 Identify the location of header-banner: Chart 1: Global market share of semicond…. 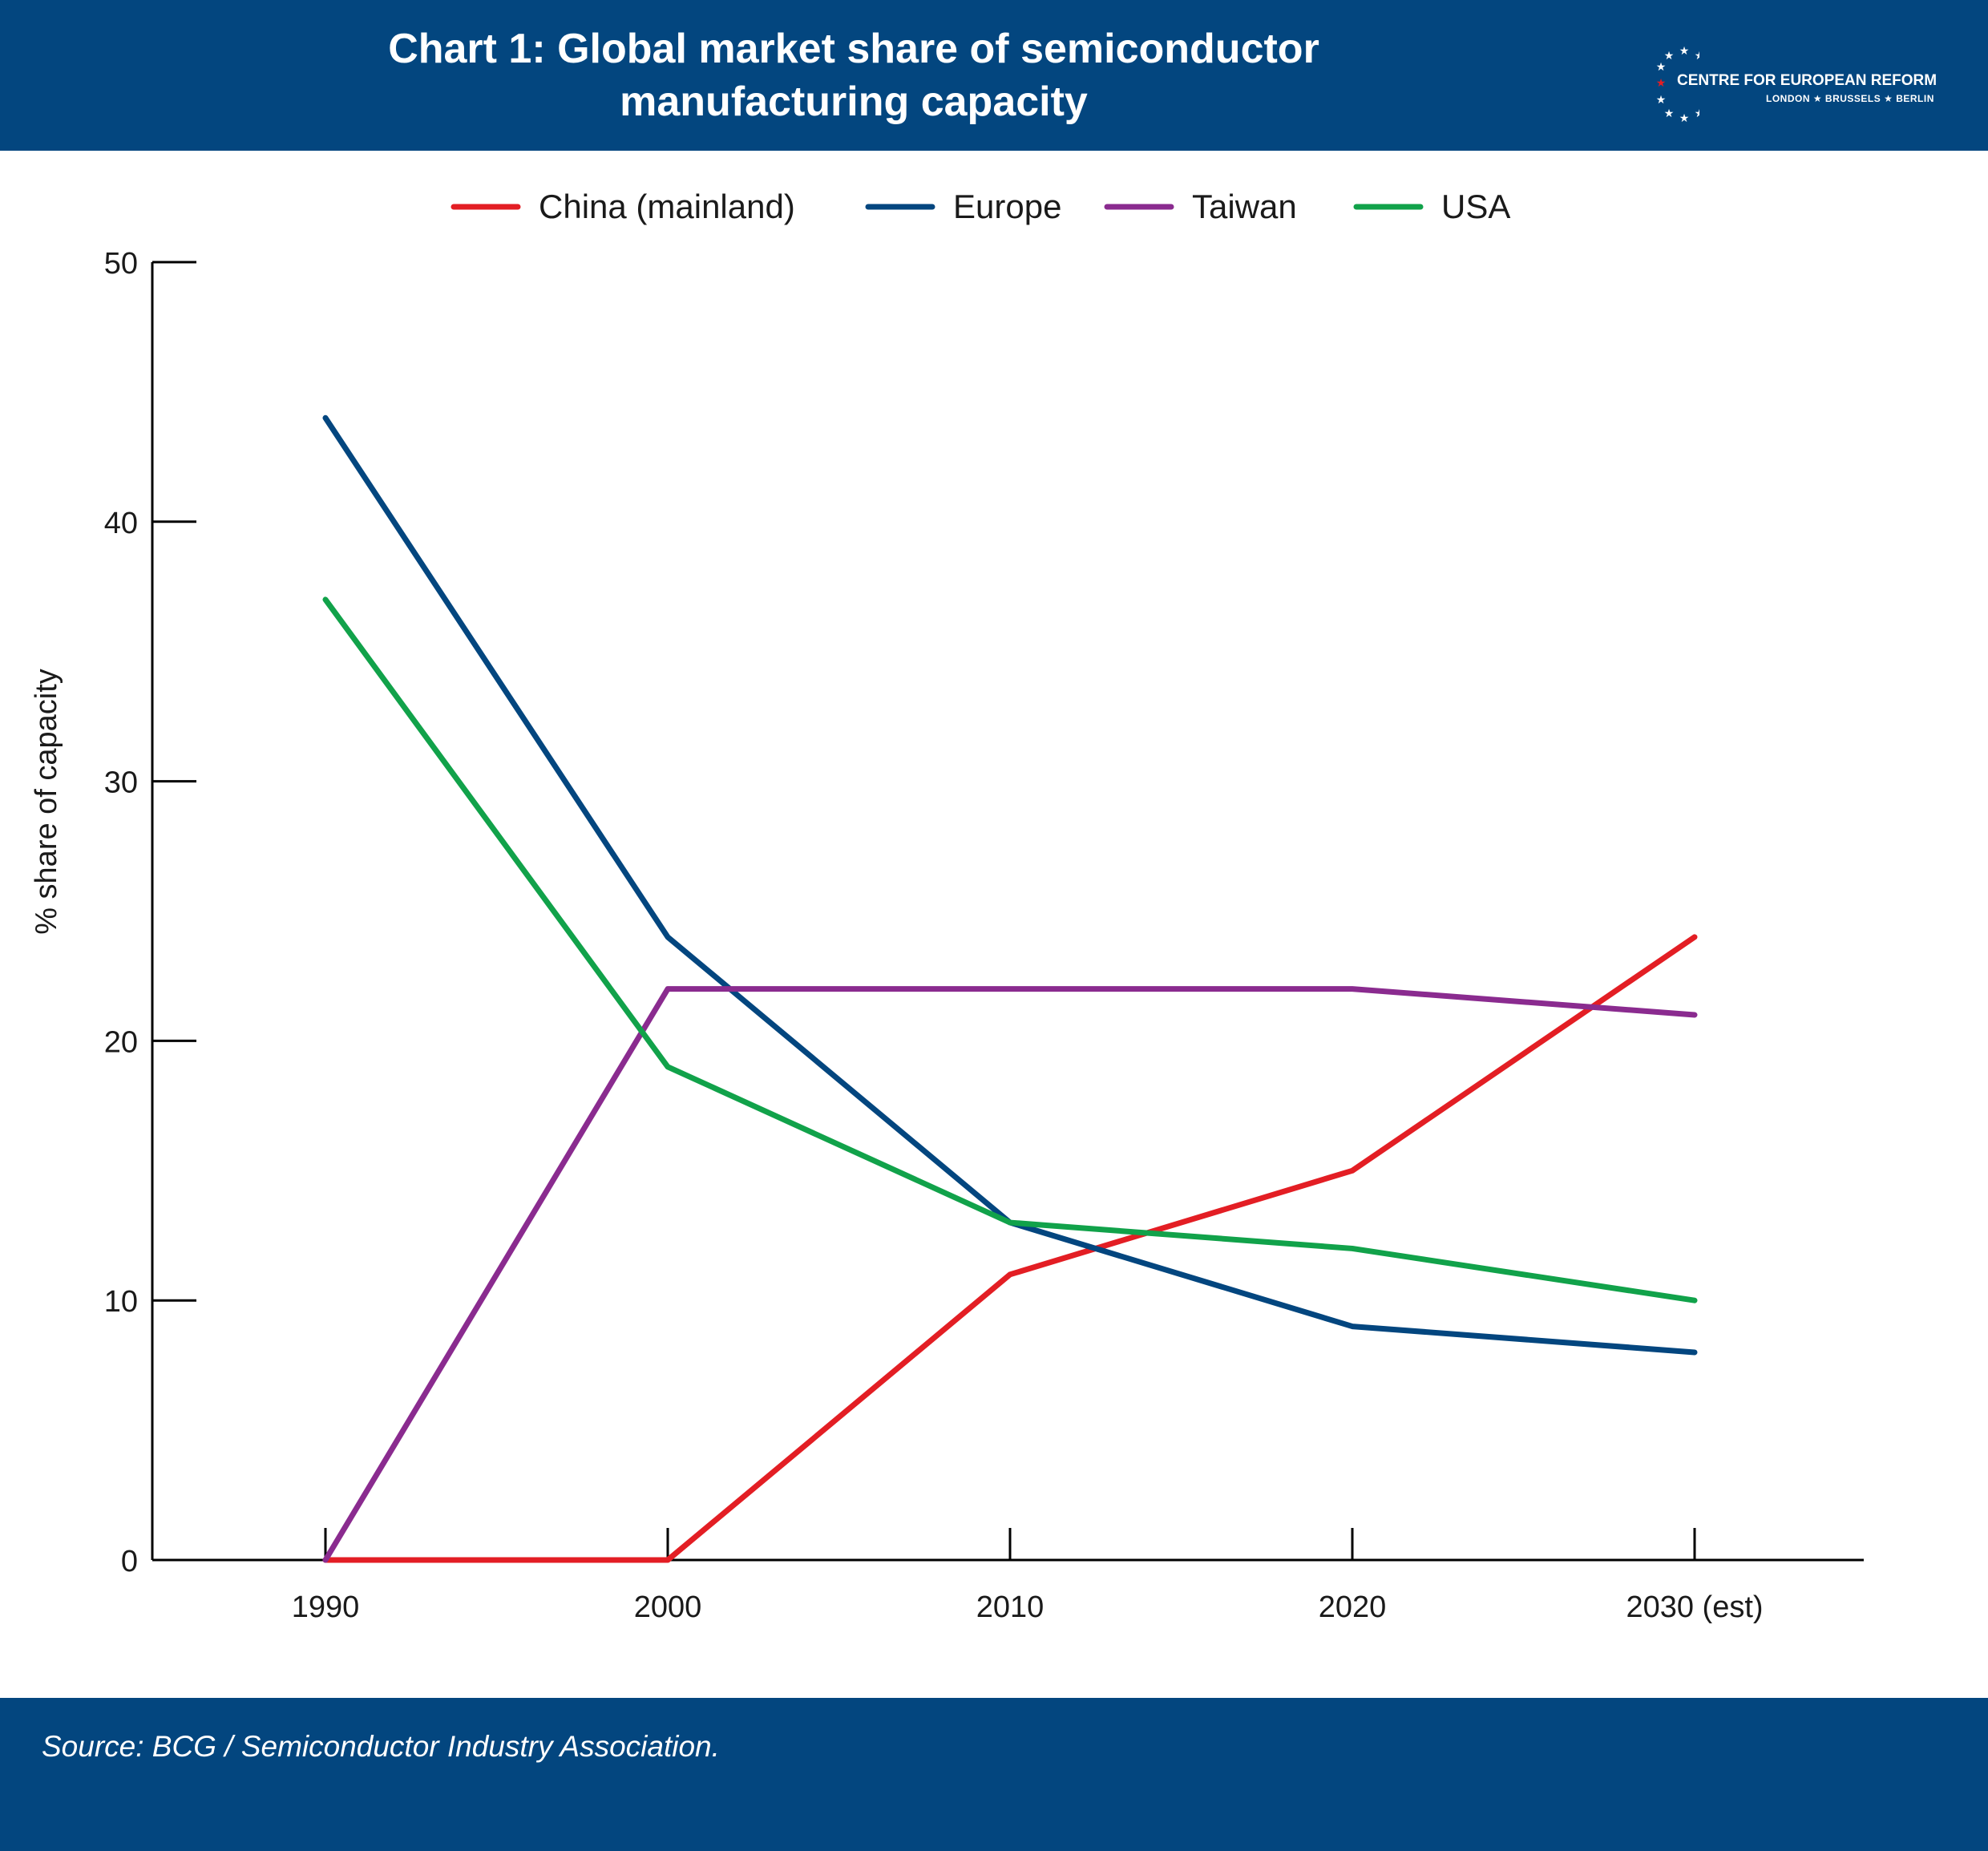
(994, 75).